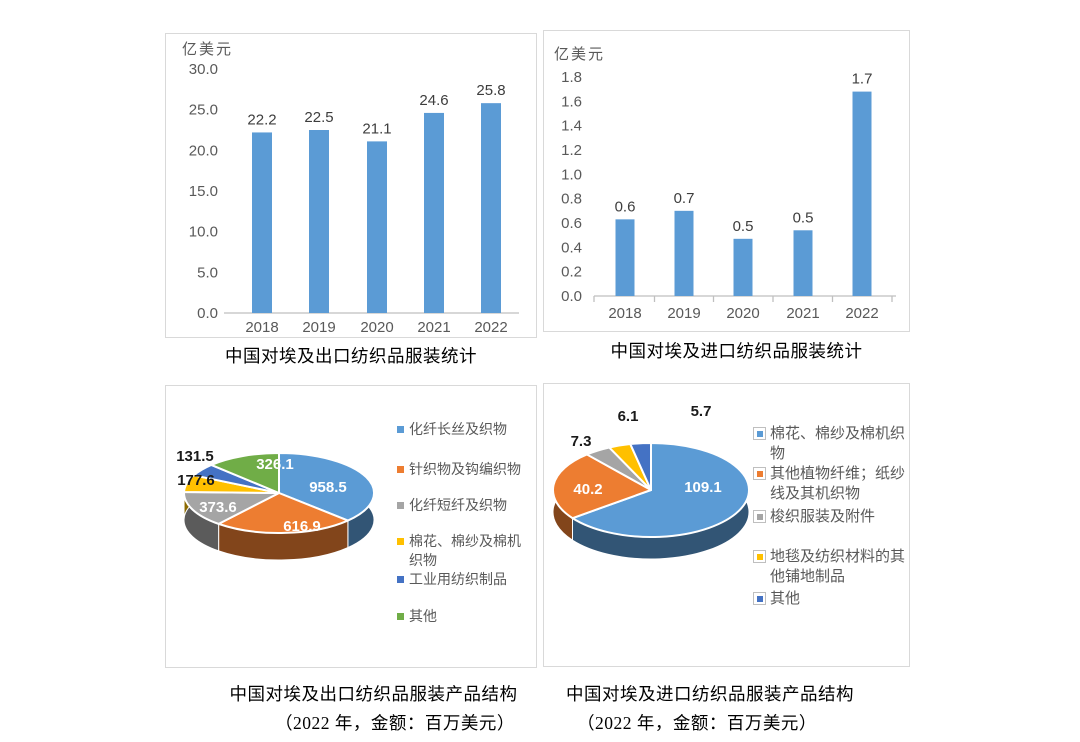 This screenshot has height=742, width=1080. What do you see at coordinates (571, 174) in the screenshot?
I see `y-tick-label: 1.0` at bounding box center [571, 174].